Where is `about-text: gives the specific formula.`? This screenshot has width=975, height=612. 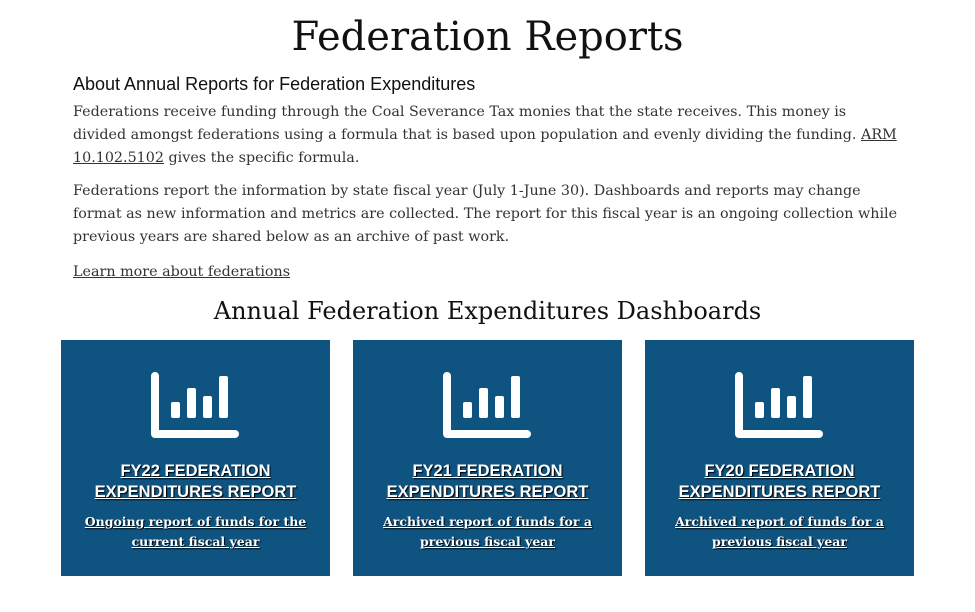 about-text: gives the specific formula. is located at coordinates (261, 158).